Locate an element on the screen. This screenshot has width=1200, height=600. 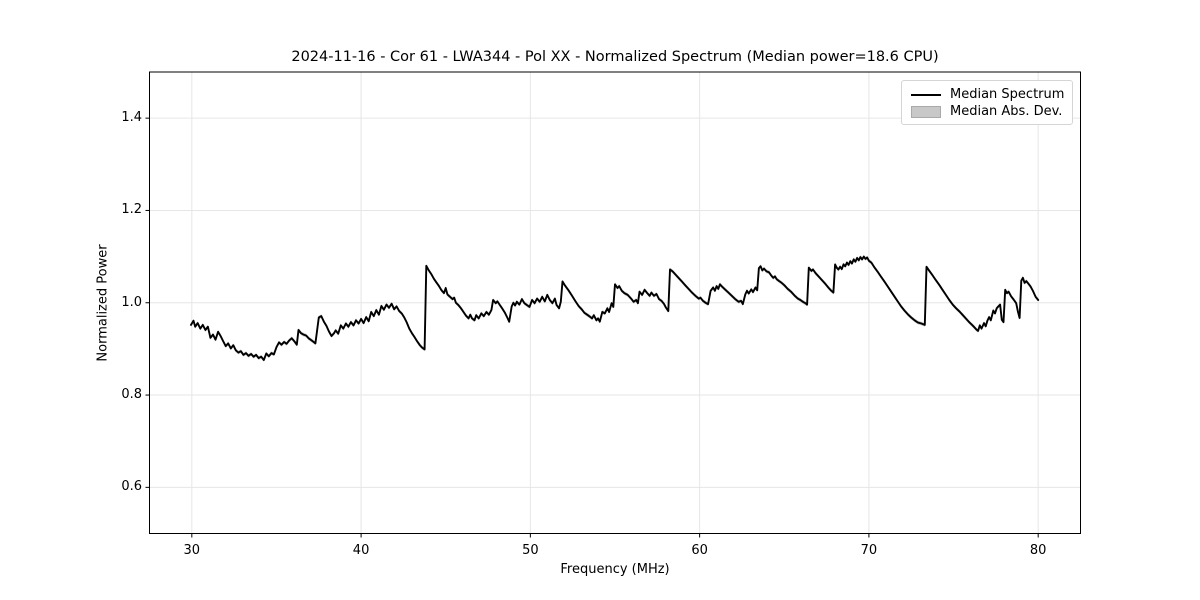
legend: Median Spectrum Median Abs. Dev. is located at coordinates (987, 102).